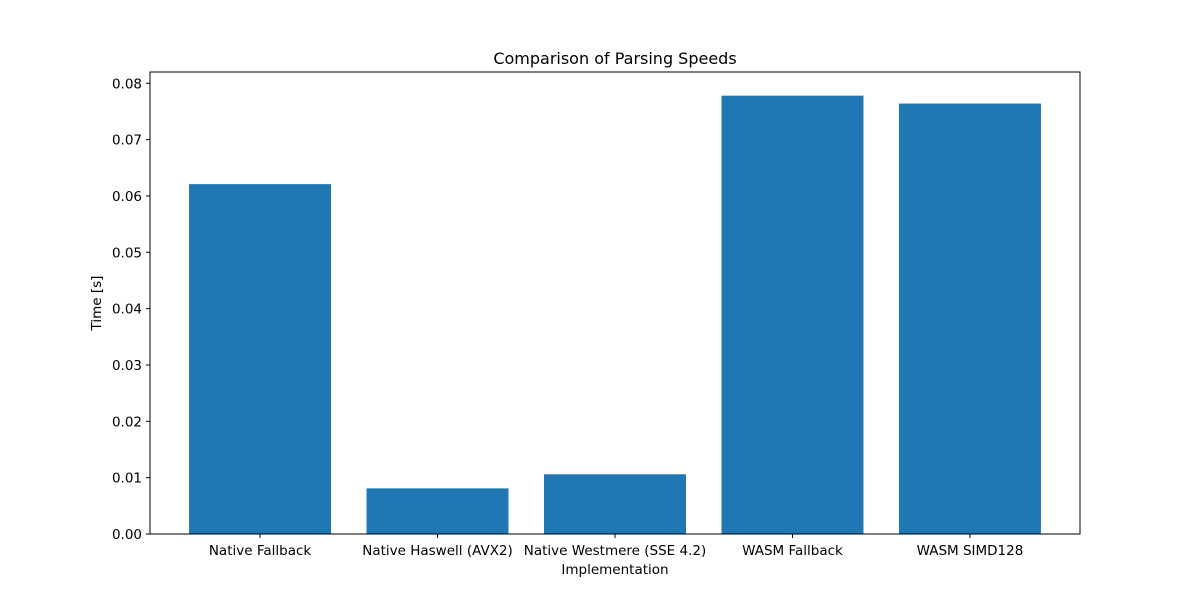  I want to click on y-tick-label: 0.07, so click(127, 141).